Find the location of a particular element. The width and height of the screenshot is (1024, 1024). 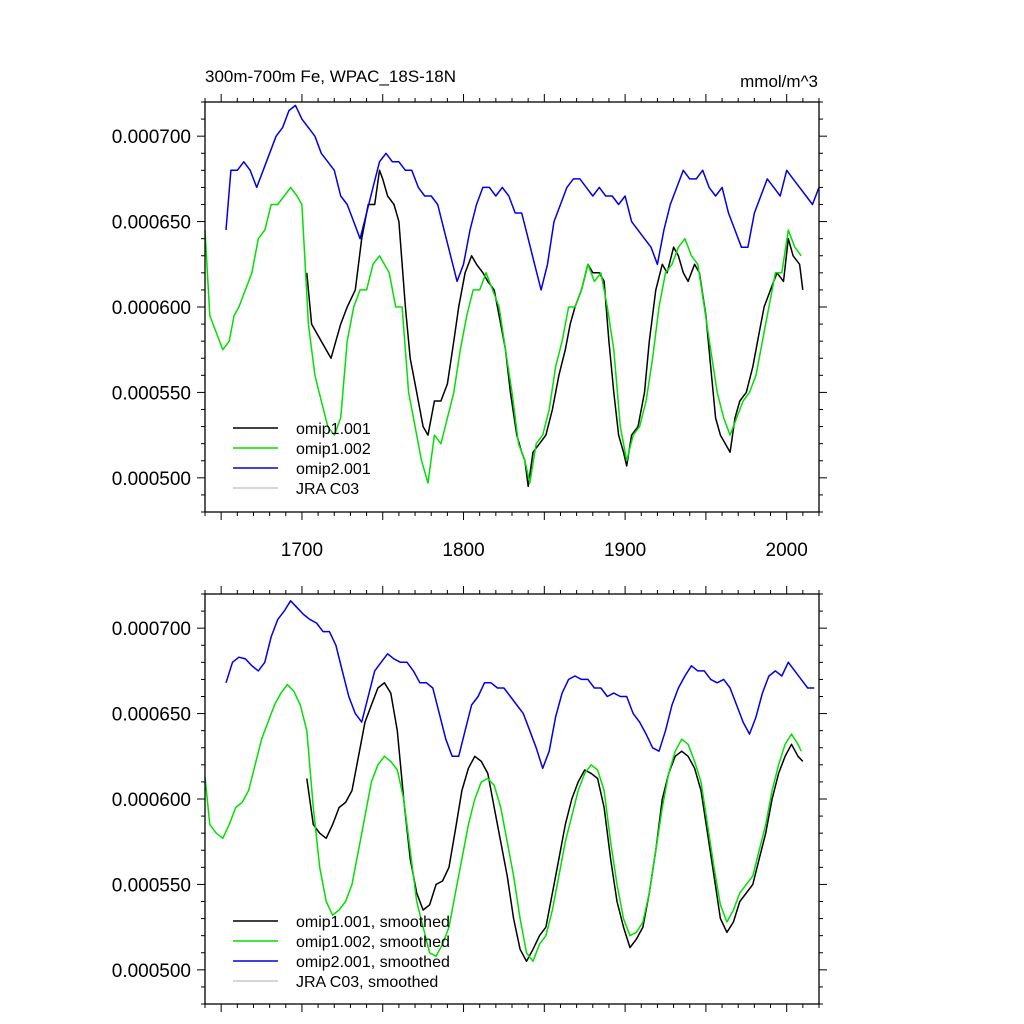

top-panel-x-tick-label: 1800 is located at coordinates (463, 550).